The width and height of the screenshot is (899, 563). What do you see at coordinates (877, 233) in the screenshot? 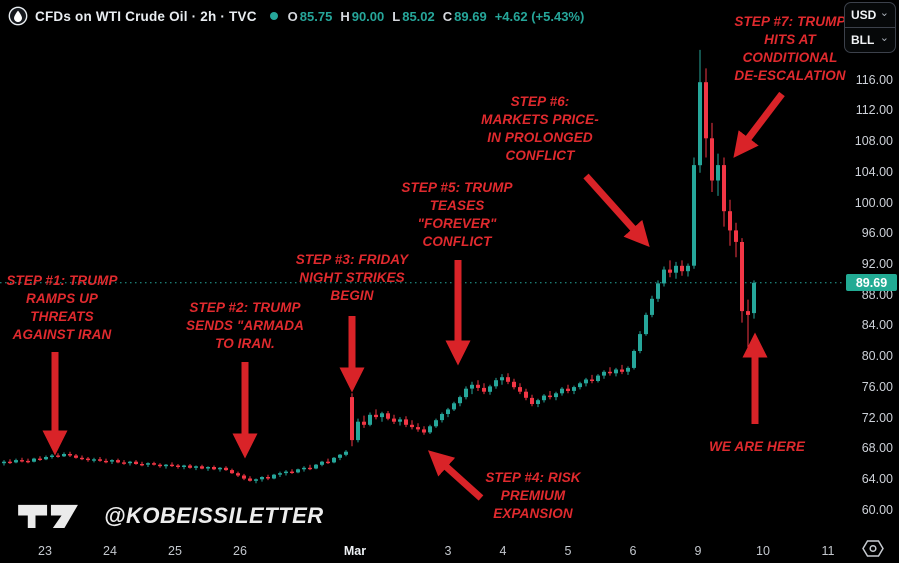
I see `price-tick-label: 96.00` at bounding box center [877, 233].